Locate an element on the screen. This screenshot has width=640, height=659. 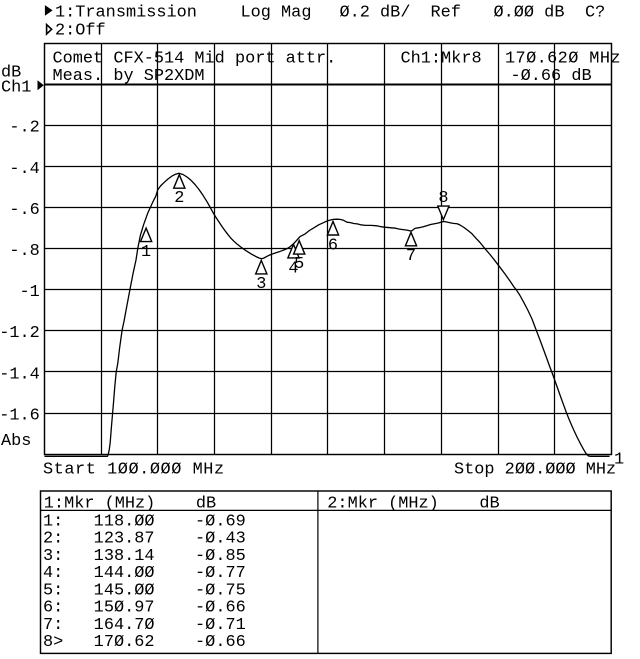
svg-text: -Ø.66 dB is located at coordinates (551, 76).